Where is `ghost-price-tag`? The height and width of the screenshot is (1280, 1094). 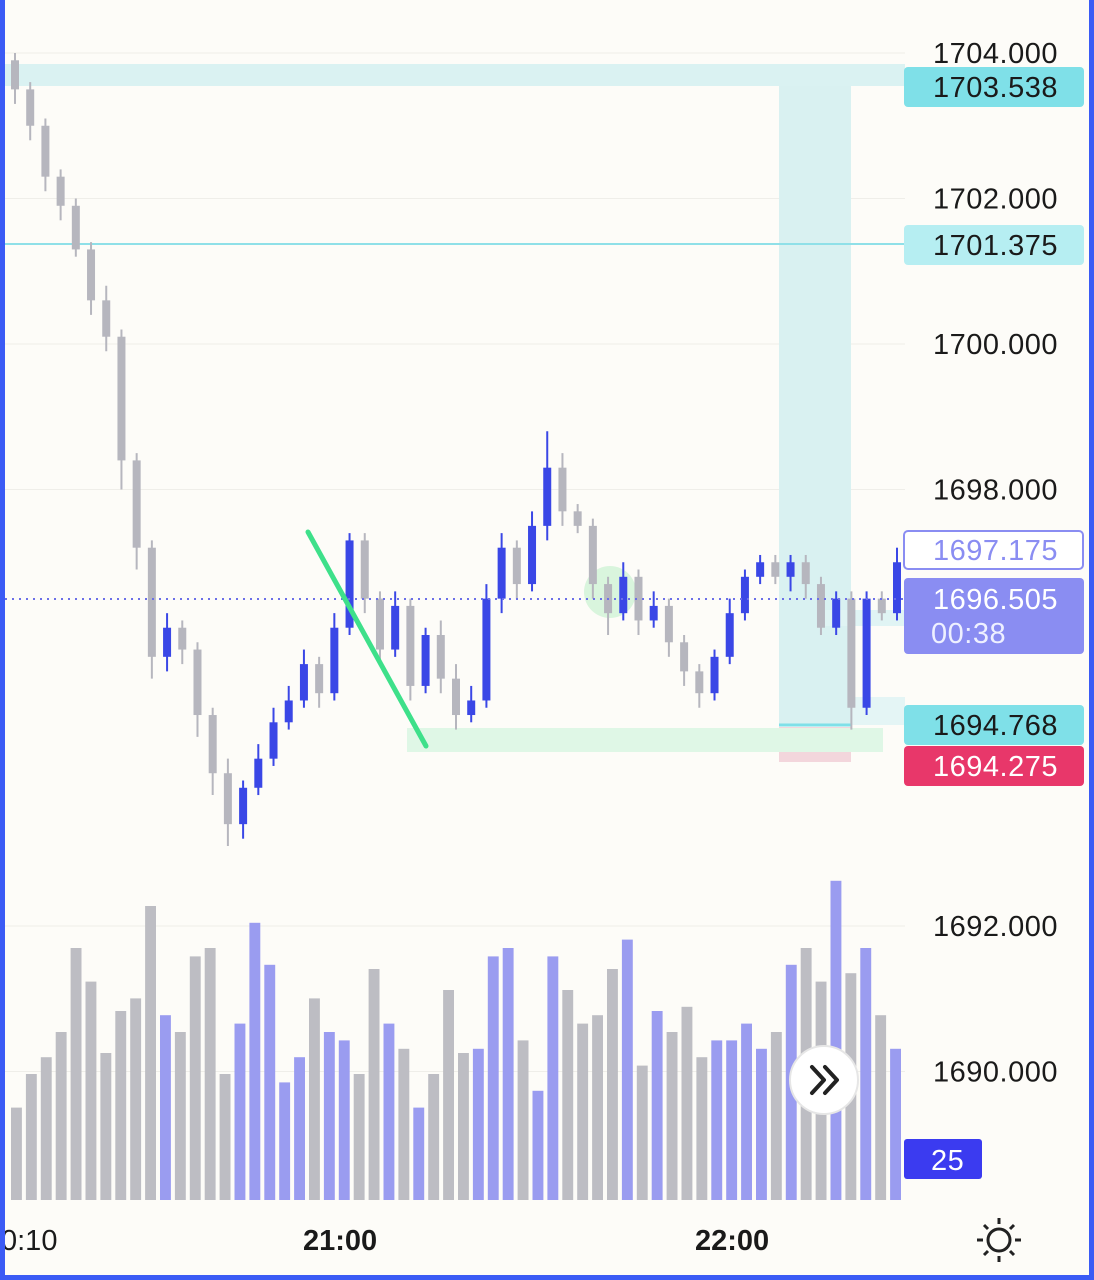 ghost-price-tag is located at coordinates (993, 550).